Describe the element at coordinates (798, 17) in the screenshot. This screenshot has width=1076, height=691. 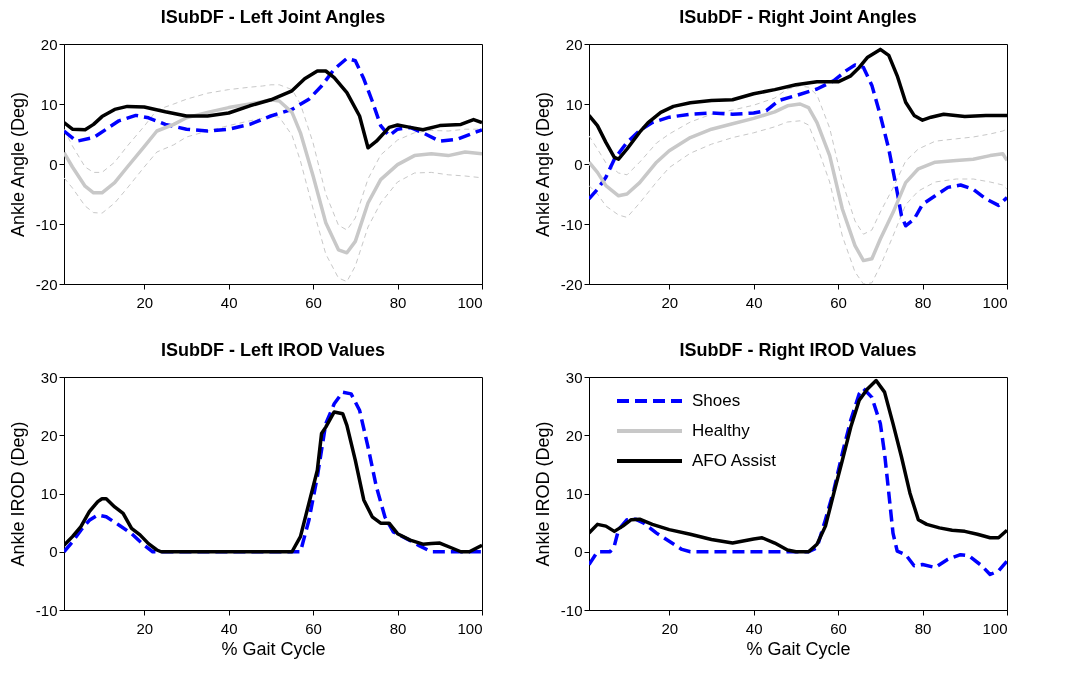
I see `chart-title: ISubDF - Right Joint Angles` at that location.